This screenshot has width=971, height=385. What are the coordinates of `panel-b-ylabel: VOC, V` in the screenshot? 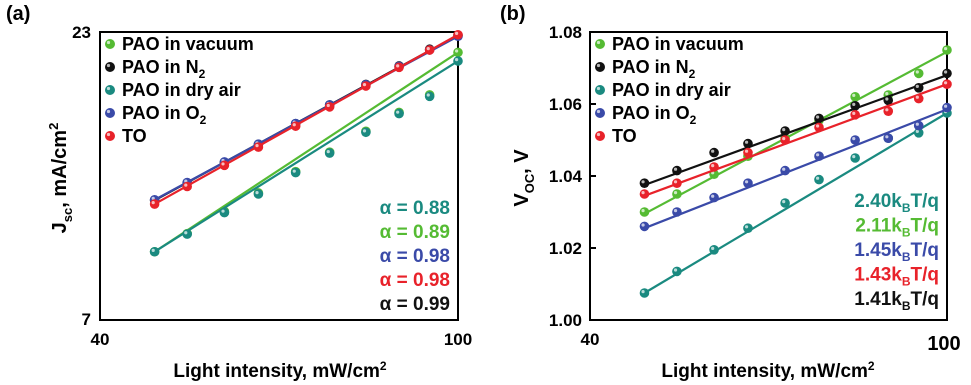 It's located at (524, 178).